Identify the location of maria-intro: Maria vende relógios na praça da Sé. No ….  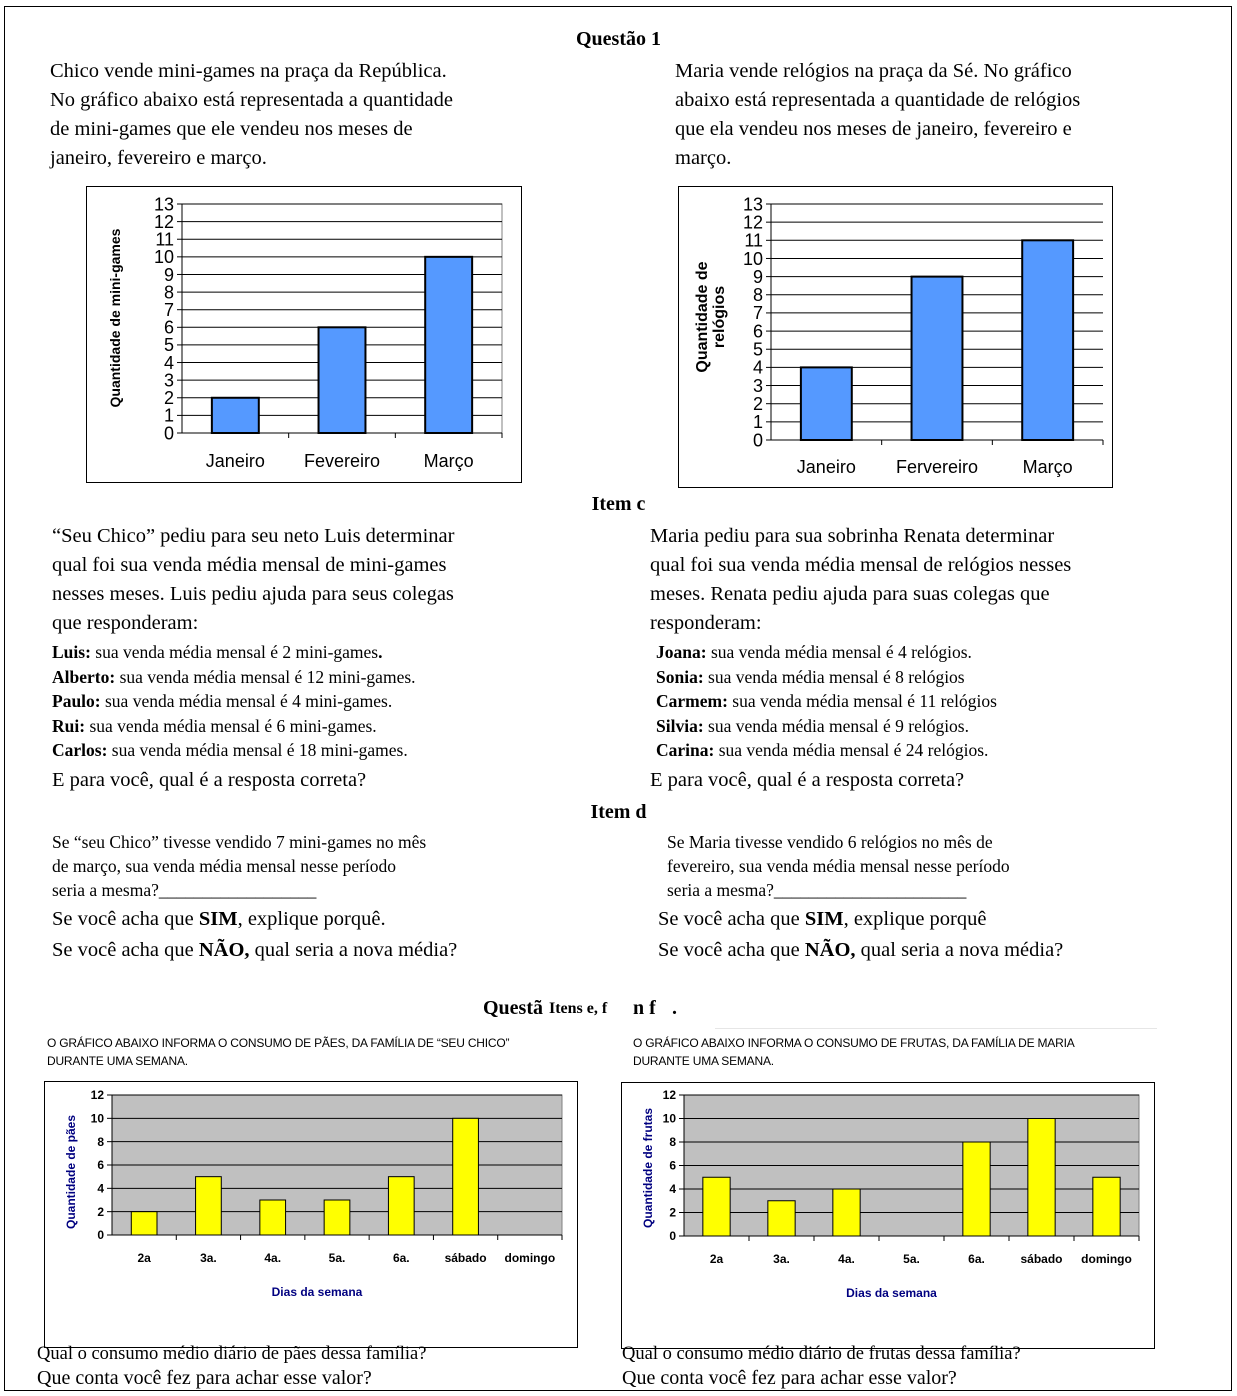
(877, 115).